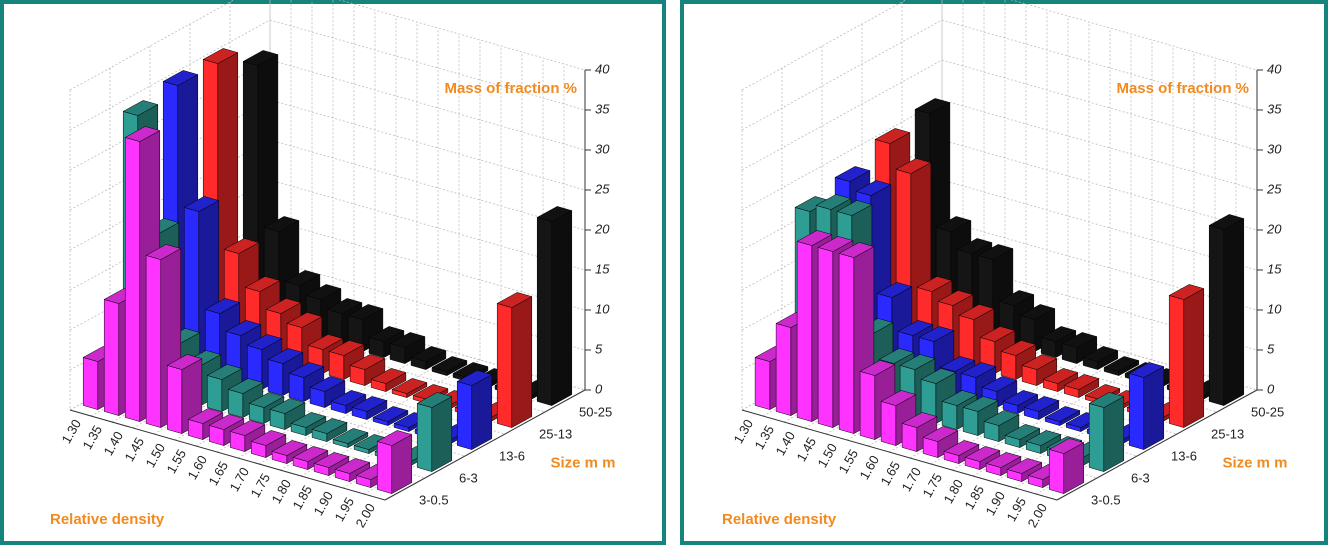  I want to click on y-tick-label: 6-3, so click(468, 477).